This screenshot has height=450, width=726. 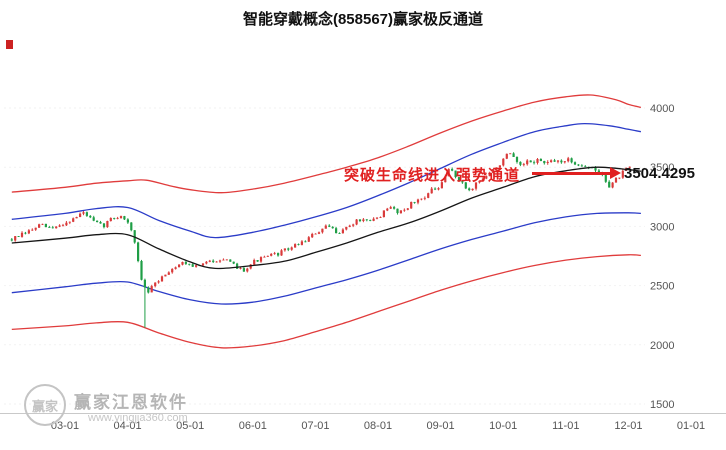 What do you see at coordinates (432, 175) in the screenshot?
I see `breakout-annotation: 突破生命线进入强势通道` at bounding box center [432, 175].